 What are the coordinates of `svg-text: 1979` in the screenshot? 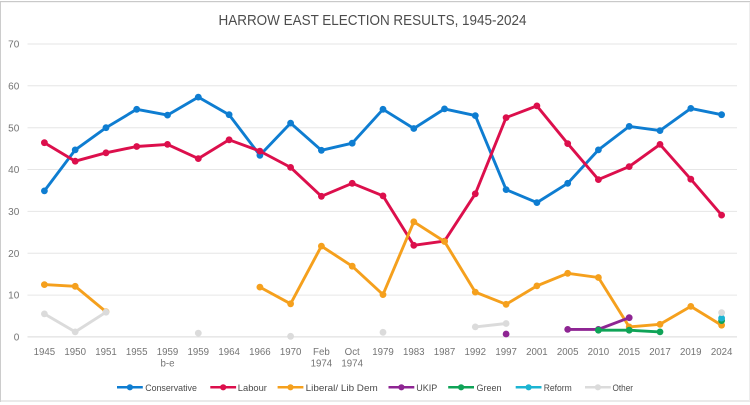 It's located at (383, 352).